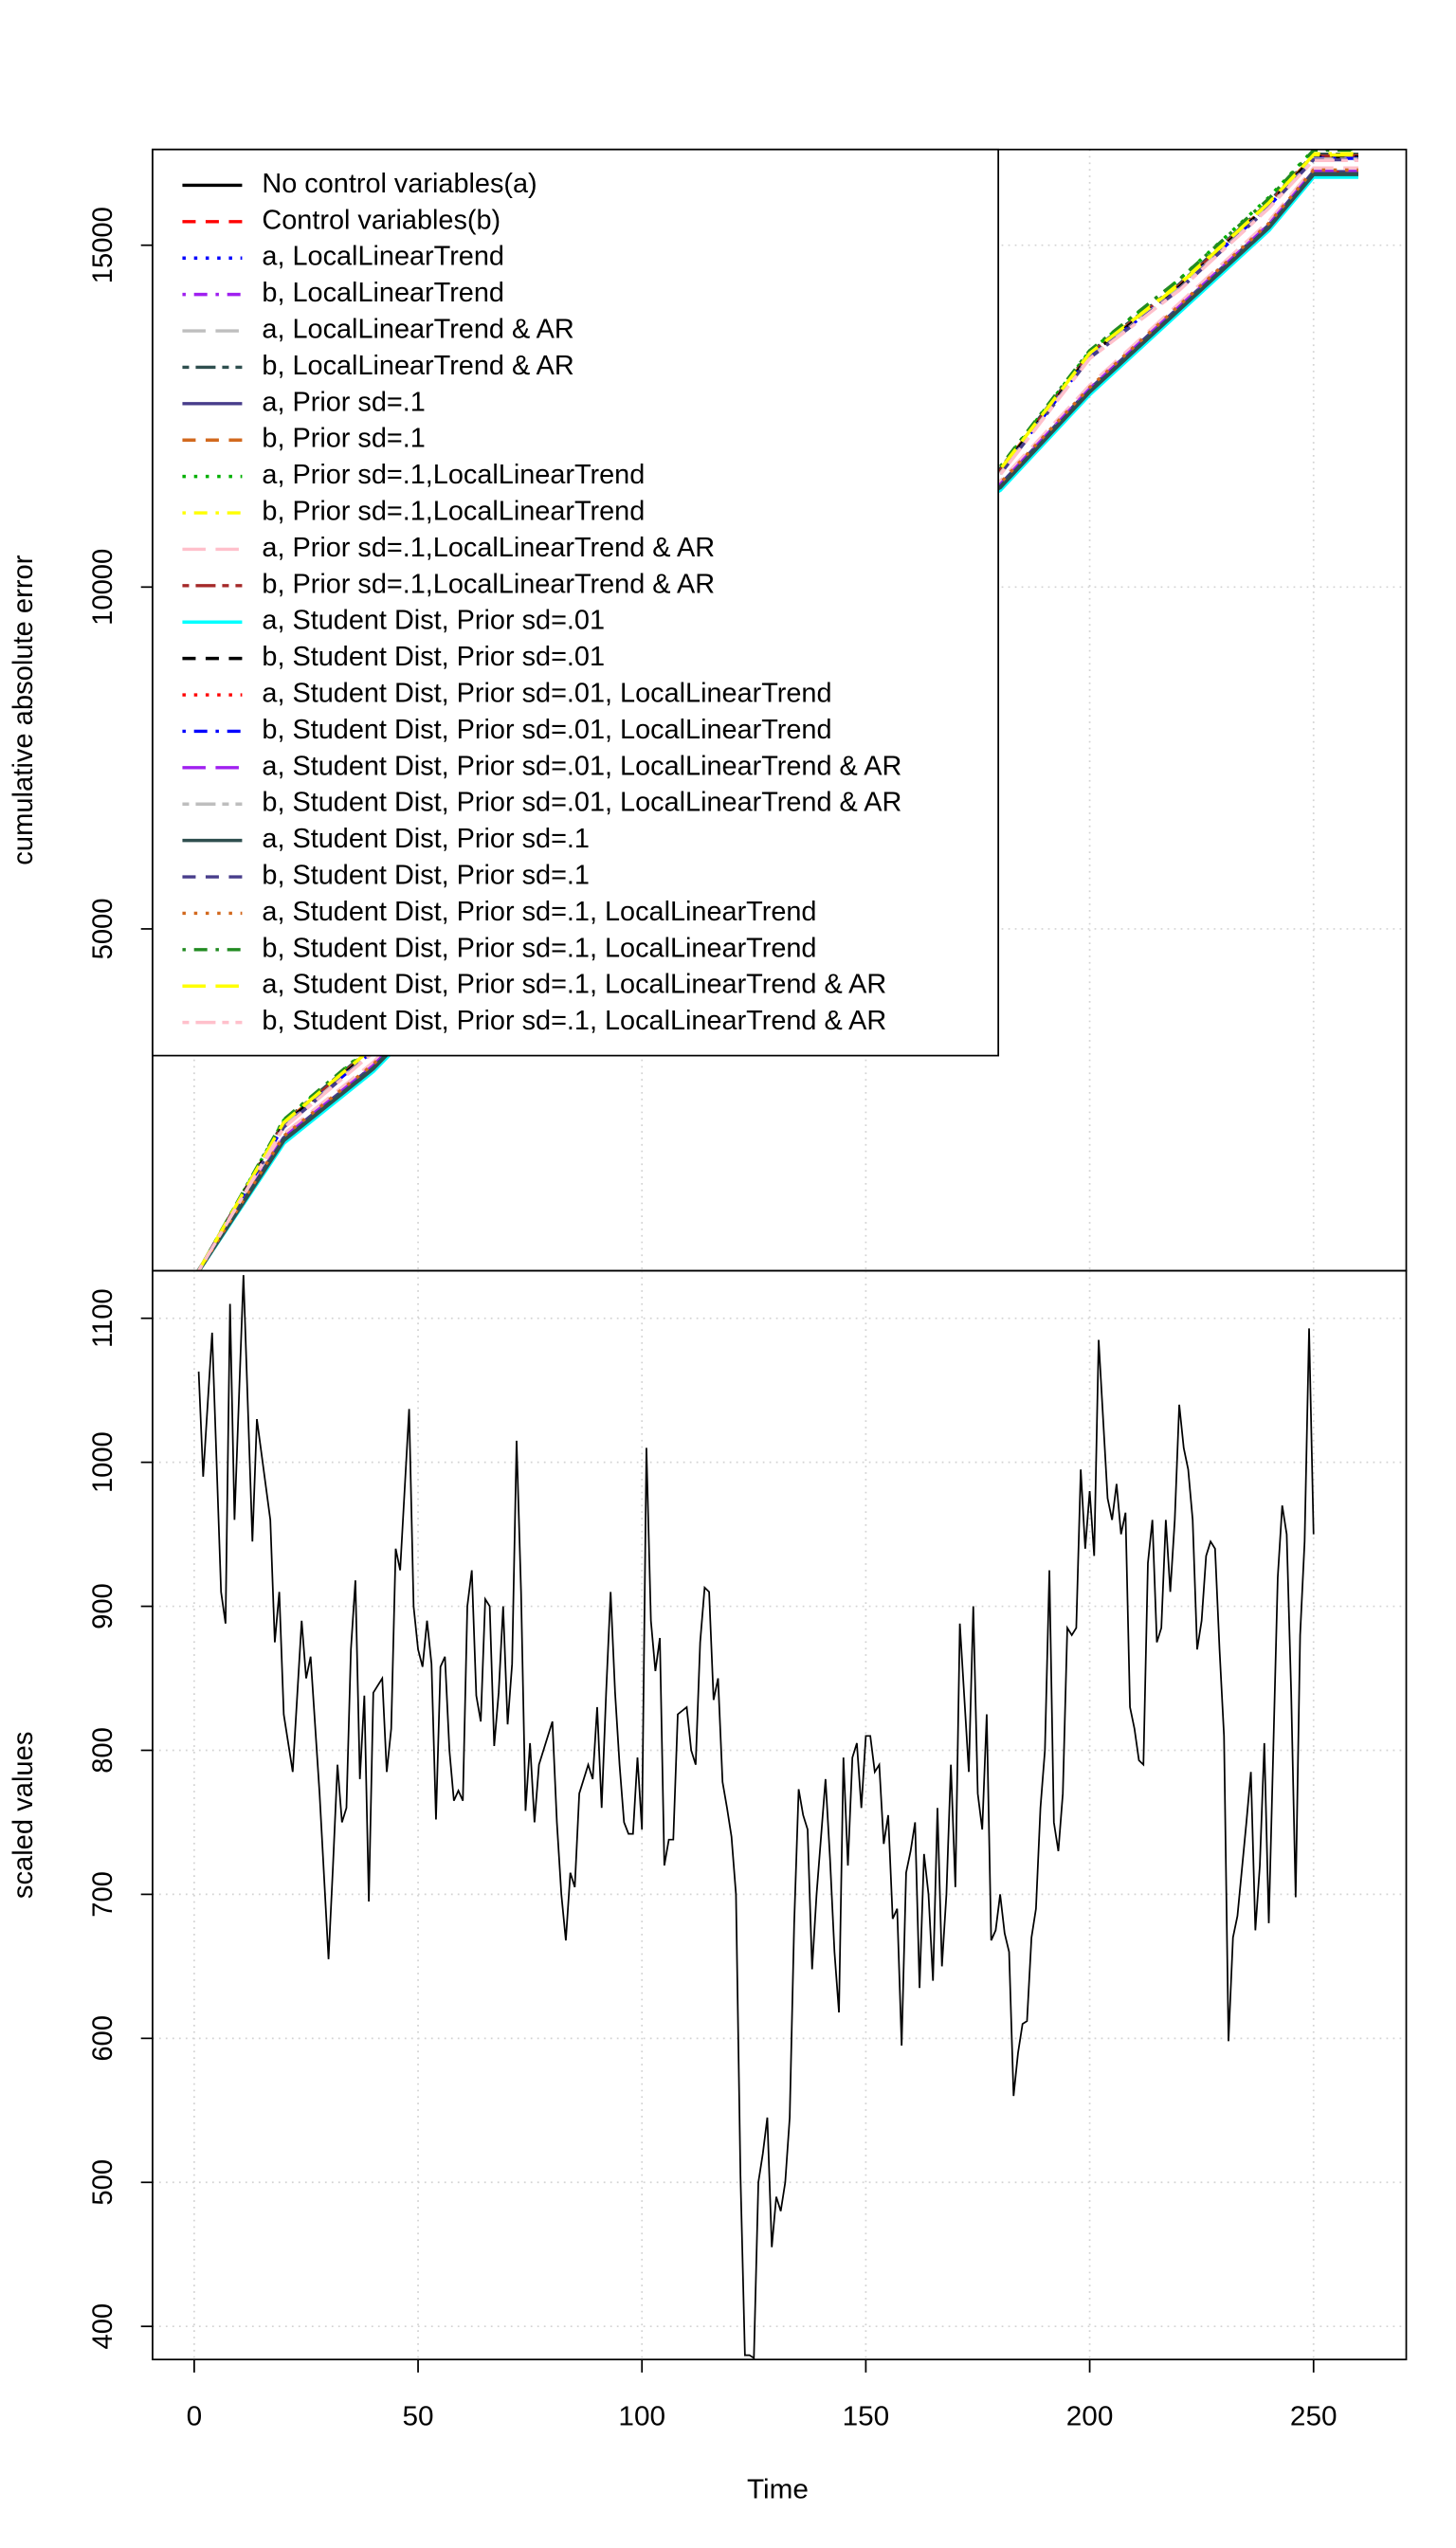  Describe the element at coordinates (426, 839) in the screenshot. I see `legend-label: a, Student Dist, Prior sd=.1` at that location.